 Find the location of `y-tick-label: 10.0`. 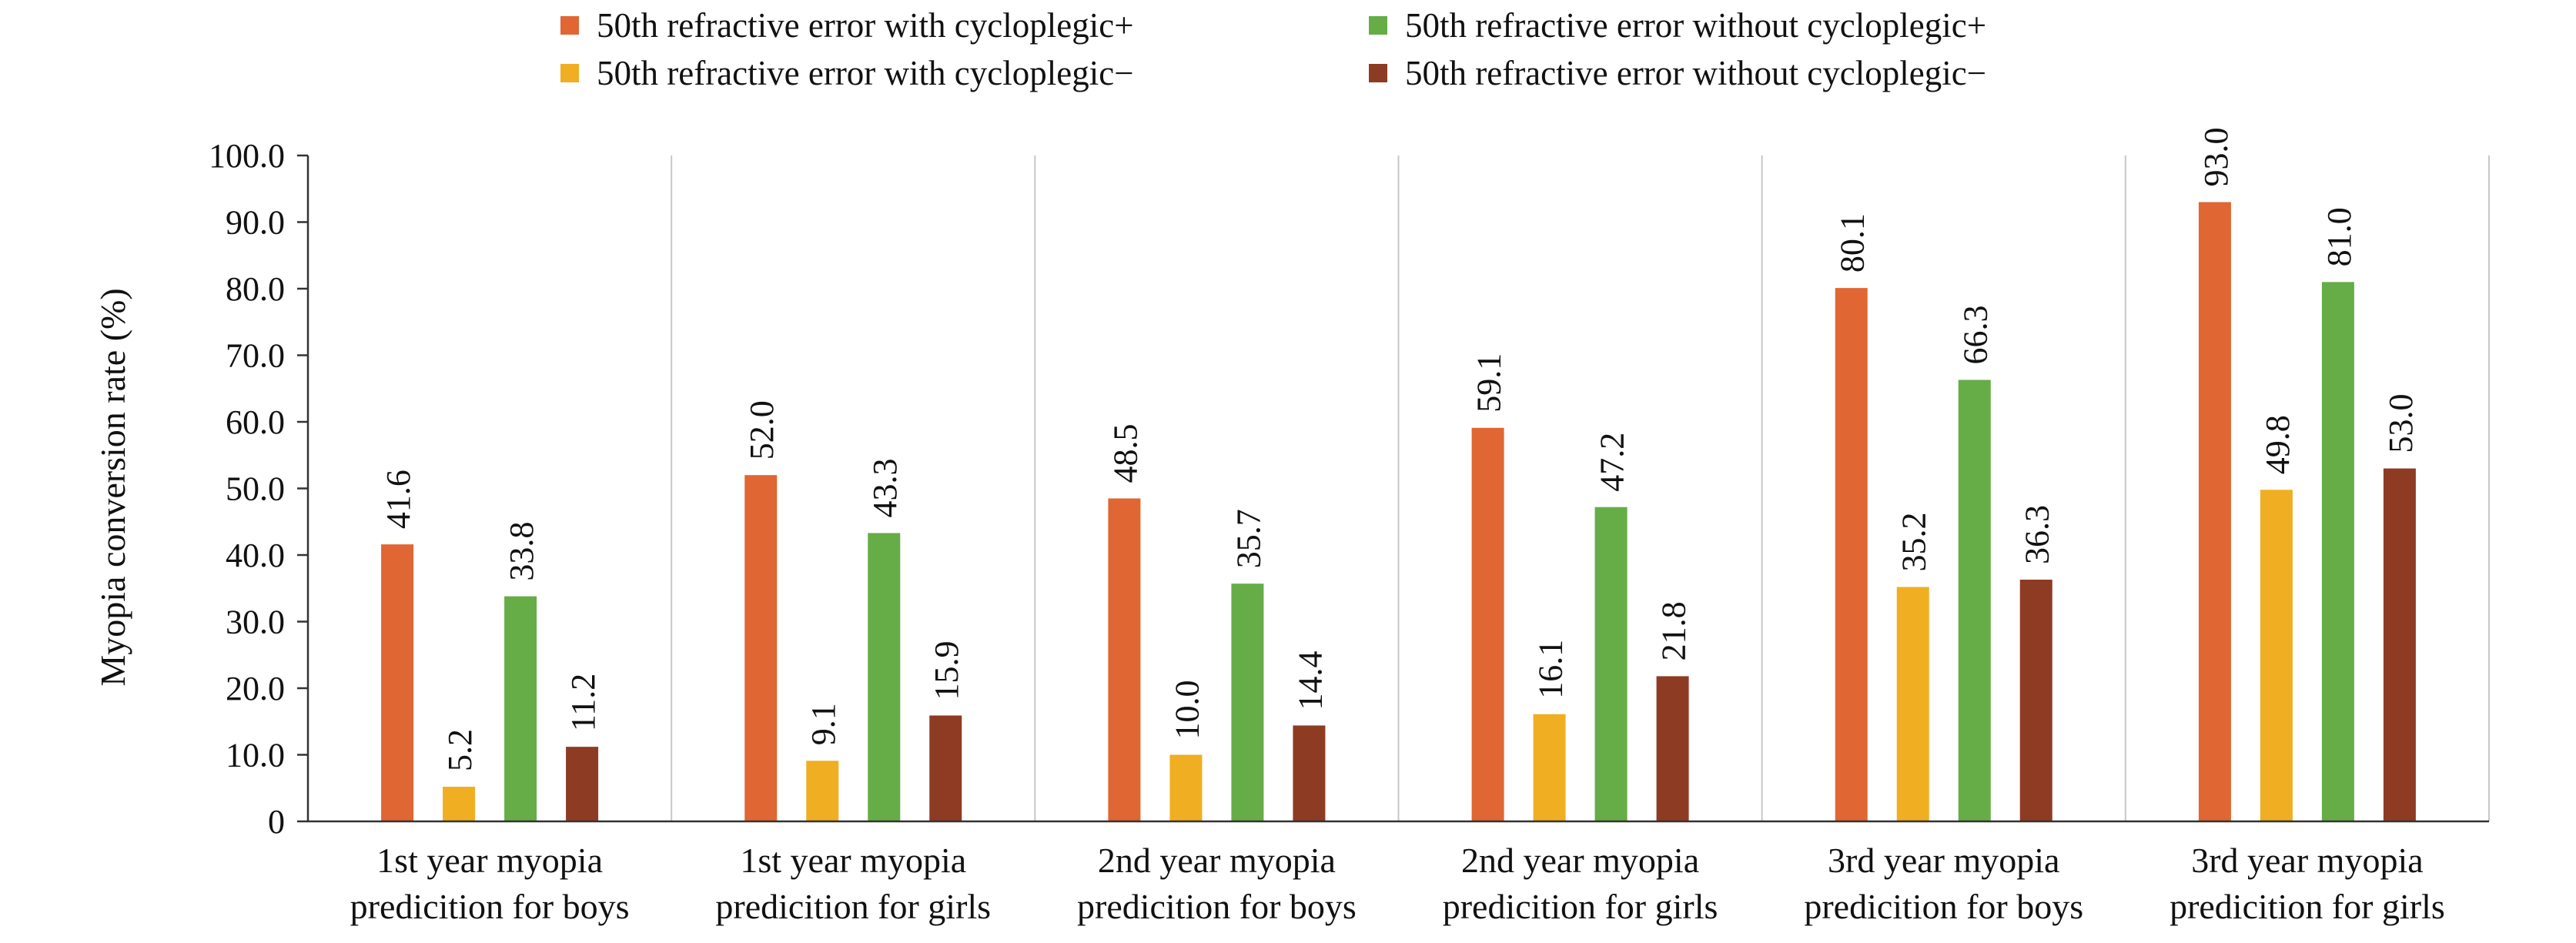

y-tick-label: 10.0 is located at coordinates (256, 755).